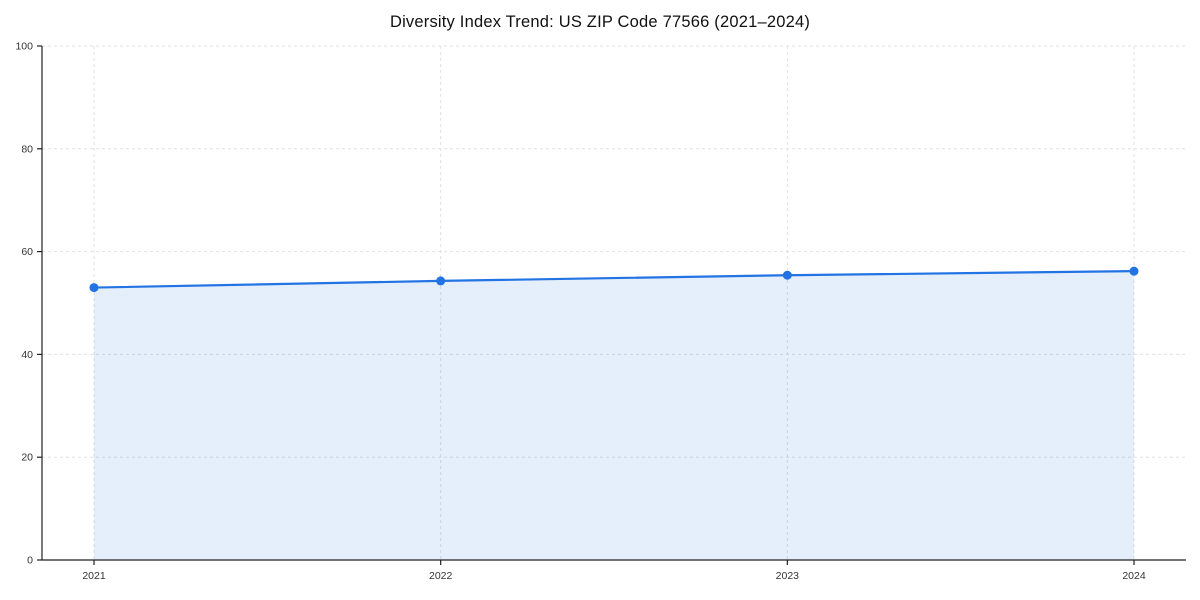 This screenshot has height=600, width=1200. Describe the element at coordinates (27, 458) in the screenshot. I see `y-tick-label: 20` at that location.